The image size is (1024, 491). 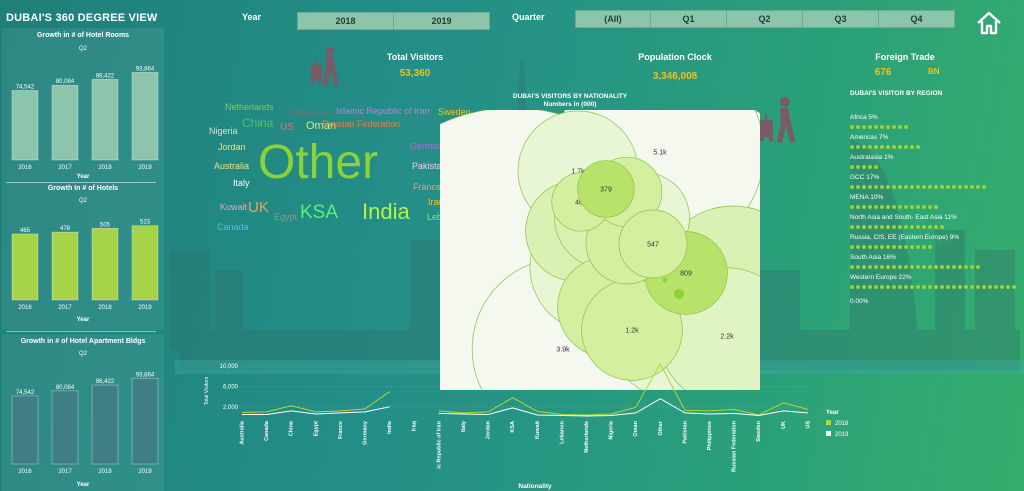 What do you see at coordinates (242, 432) in the screenshot?
I see `x-tick-label: Australia` at bounding box center [242, 432].